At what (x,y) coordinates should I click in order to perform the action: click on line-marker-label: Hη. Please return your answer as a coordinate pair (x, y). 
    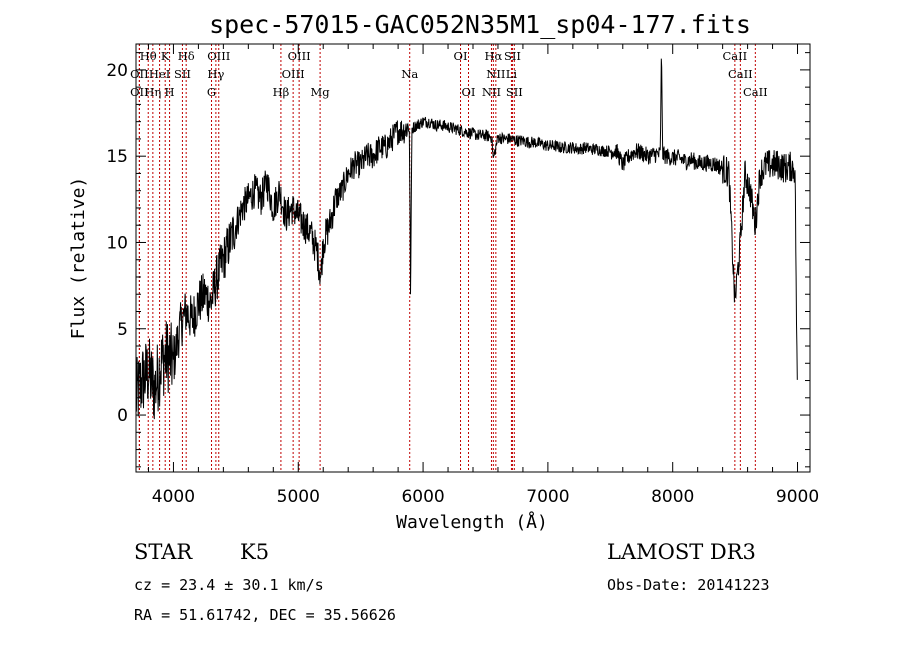
    Looking at the image, I should click on (152, 92).